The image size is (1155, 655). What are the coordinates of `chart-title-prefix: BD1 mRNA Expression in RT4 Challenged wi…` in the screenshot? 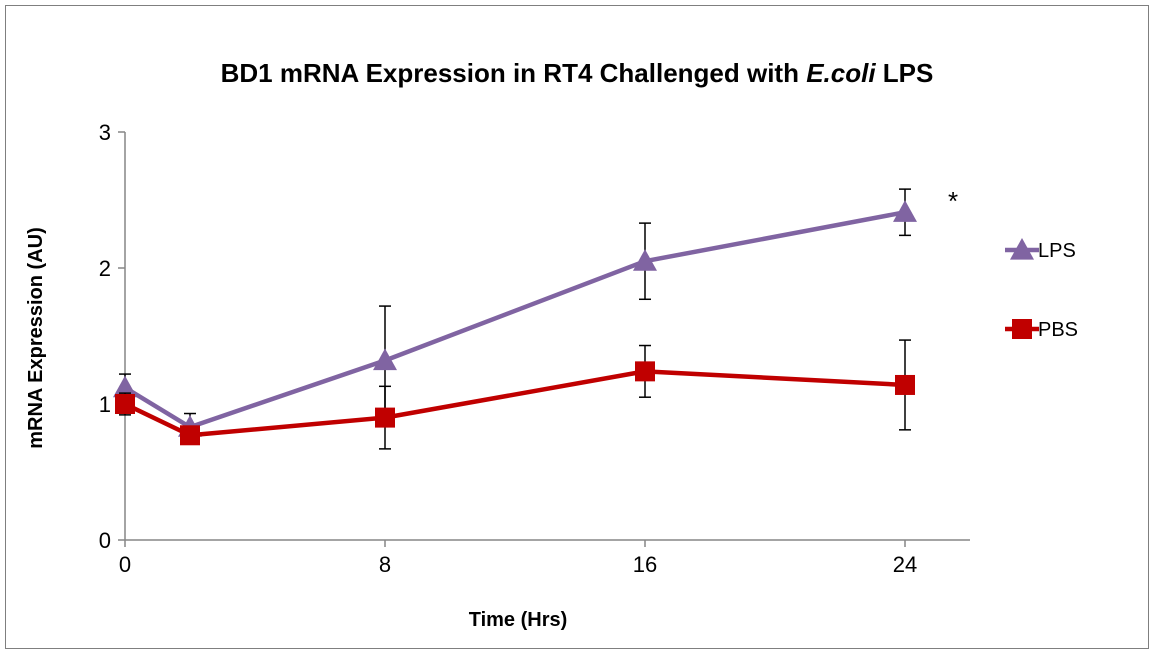 It's located at (514, 73).